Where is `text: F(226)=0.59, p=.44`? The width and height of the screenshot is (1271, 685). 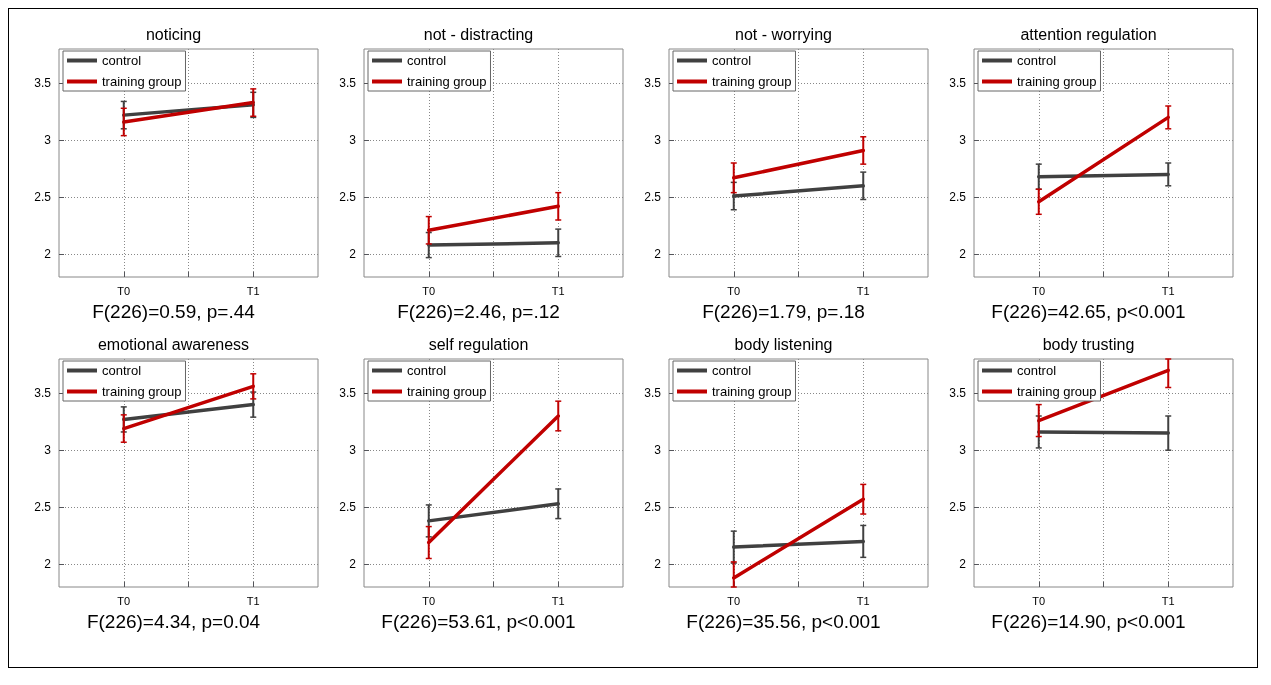
text: F(226)=0.59, p=.44 is located at coordinates (174, 311).